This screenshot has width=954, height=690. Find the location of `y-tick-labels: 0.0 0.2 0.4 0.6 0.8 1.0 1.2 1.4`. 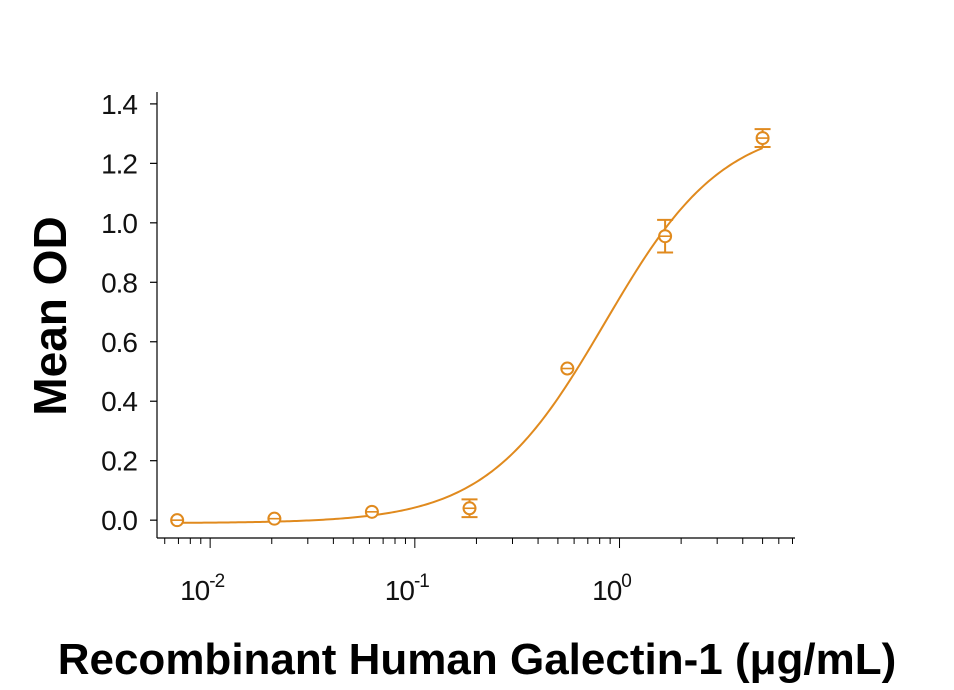

y-tick-labels: 0.0 0.2 0.4 0.6 0.8 1.0 1.2 1.4 is located at coordinates (119, 312).